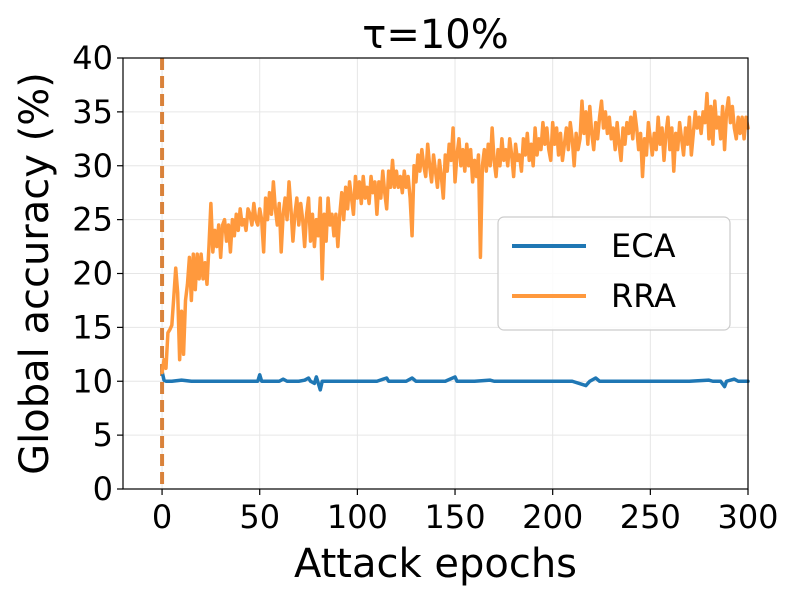  What do you see at coordinates (614, 273) in the screenshot?
I see `legend: ECA RRA` at bounding box center [614, 273].